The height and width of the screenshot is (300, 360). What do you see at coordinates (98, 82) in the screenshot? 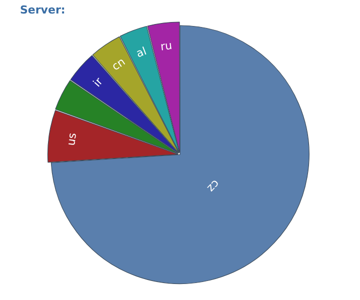
I see `slice-label: ir` at bounding box center [98, 82].